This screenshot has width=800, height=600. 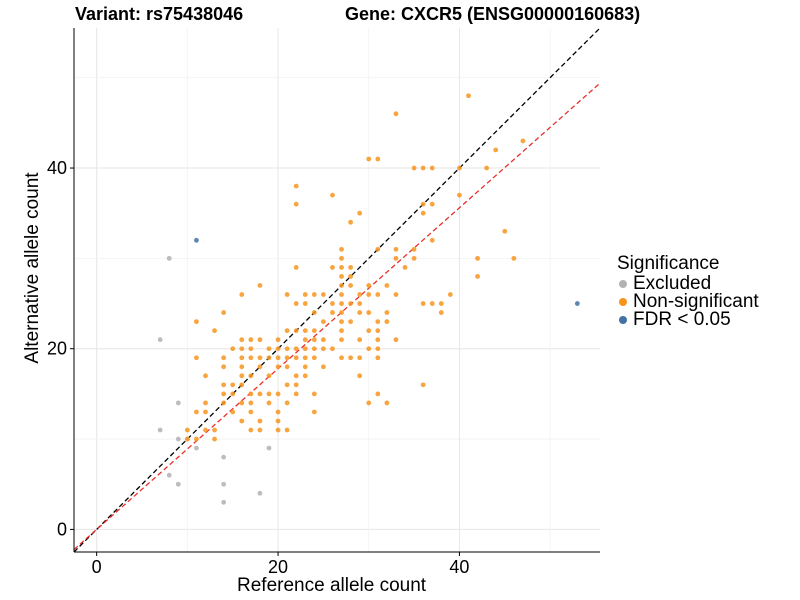 I want to click on legend-swatch-non-significant, so click(x=623, y=302).